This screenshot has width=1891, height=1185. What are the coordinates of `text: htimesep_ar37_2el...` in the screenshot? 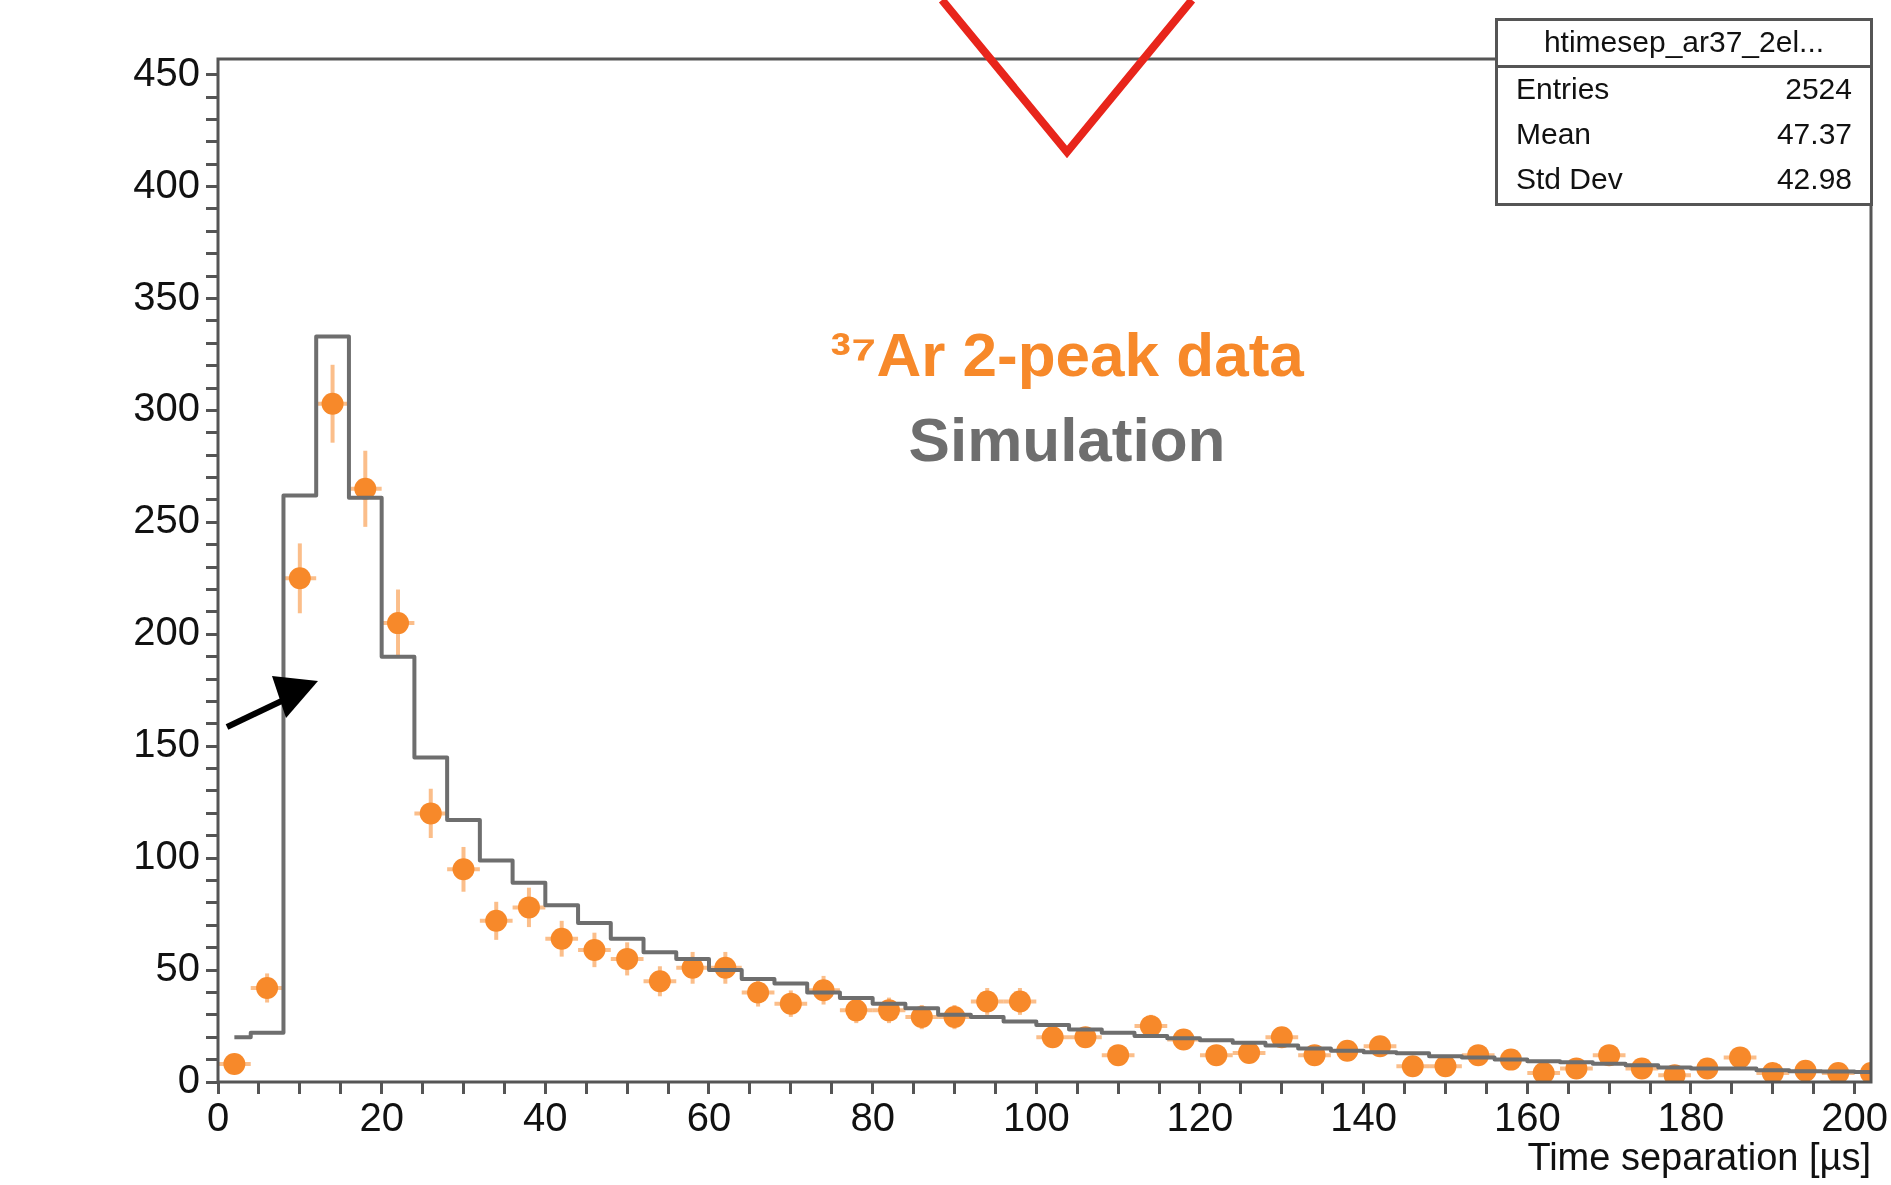 It's located at (1684, 44).